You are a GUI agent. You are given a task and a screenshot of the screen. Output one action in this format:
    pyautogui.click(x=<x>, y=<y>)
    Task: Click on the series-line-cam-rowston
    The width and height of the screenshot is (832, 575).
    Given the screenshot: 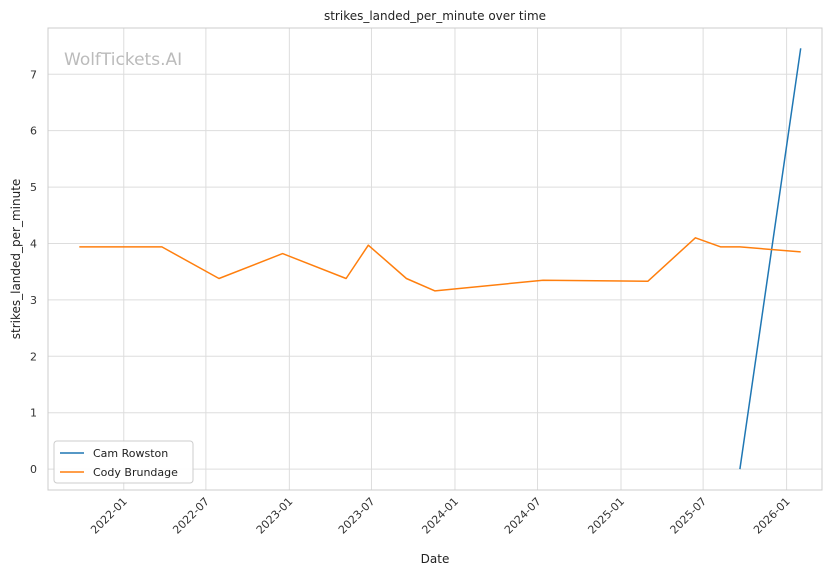 What is the action you would take?
    pyautogui.click(x=770, y=259)
    